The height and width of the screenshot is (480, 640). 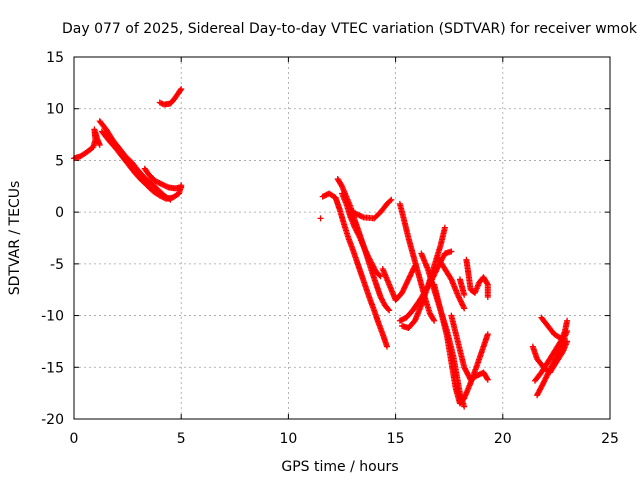 What do you see at coordinates (57, 265) in the screenshot?
I see `y-tick-label: -5` at bounding box center [57, 265].